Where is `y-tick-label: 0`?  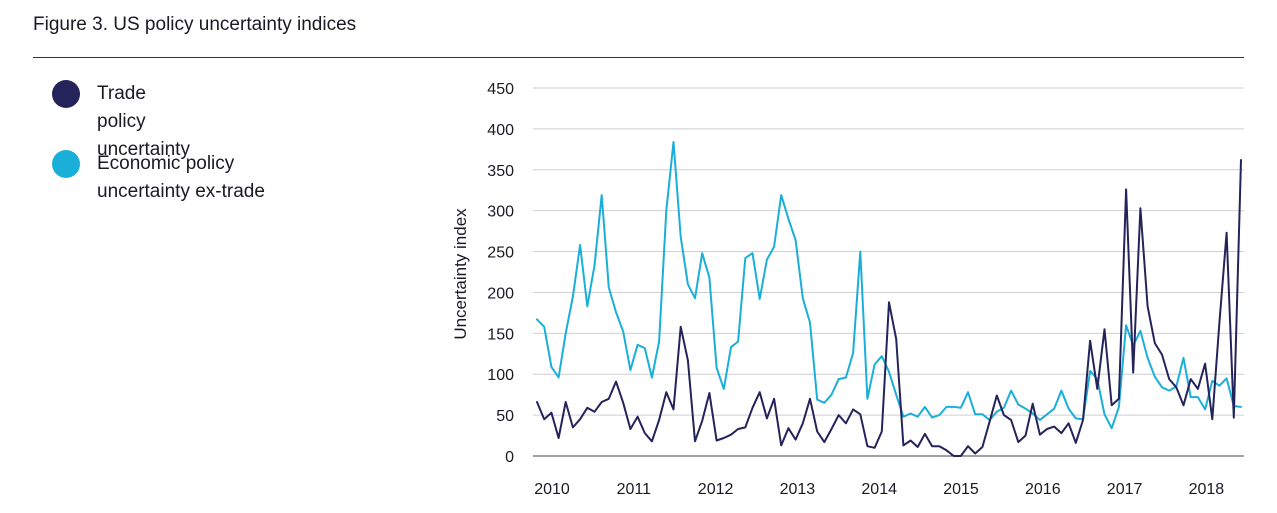
y-tick-label: 0 is located at coordinates (509, 457).